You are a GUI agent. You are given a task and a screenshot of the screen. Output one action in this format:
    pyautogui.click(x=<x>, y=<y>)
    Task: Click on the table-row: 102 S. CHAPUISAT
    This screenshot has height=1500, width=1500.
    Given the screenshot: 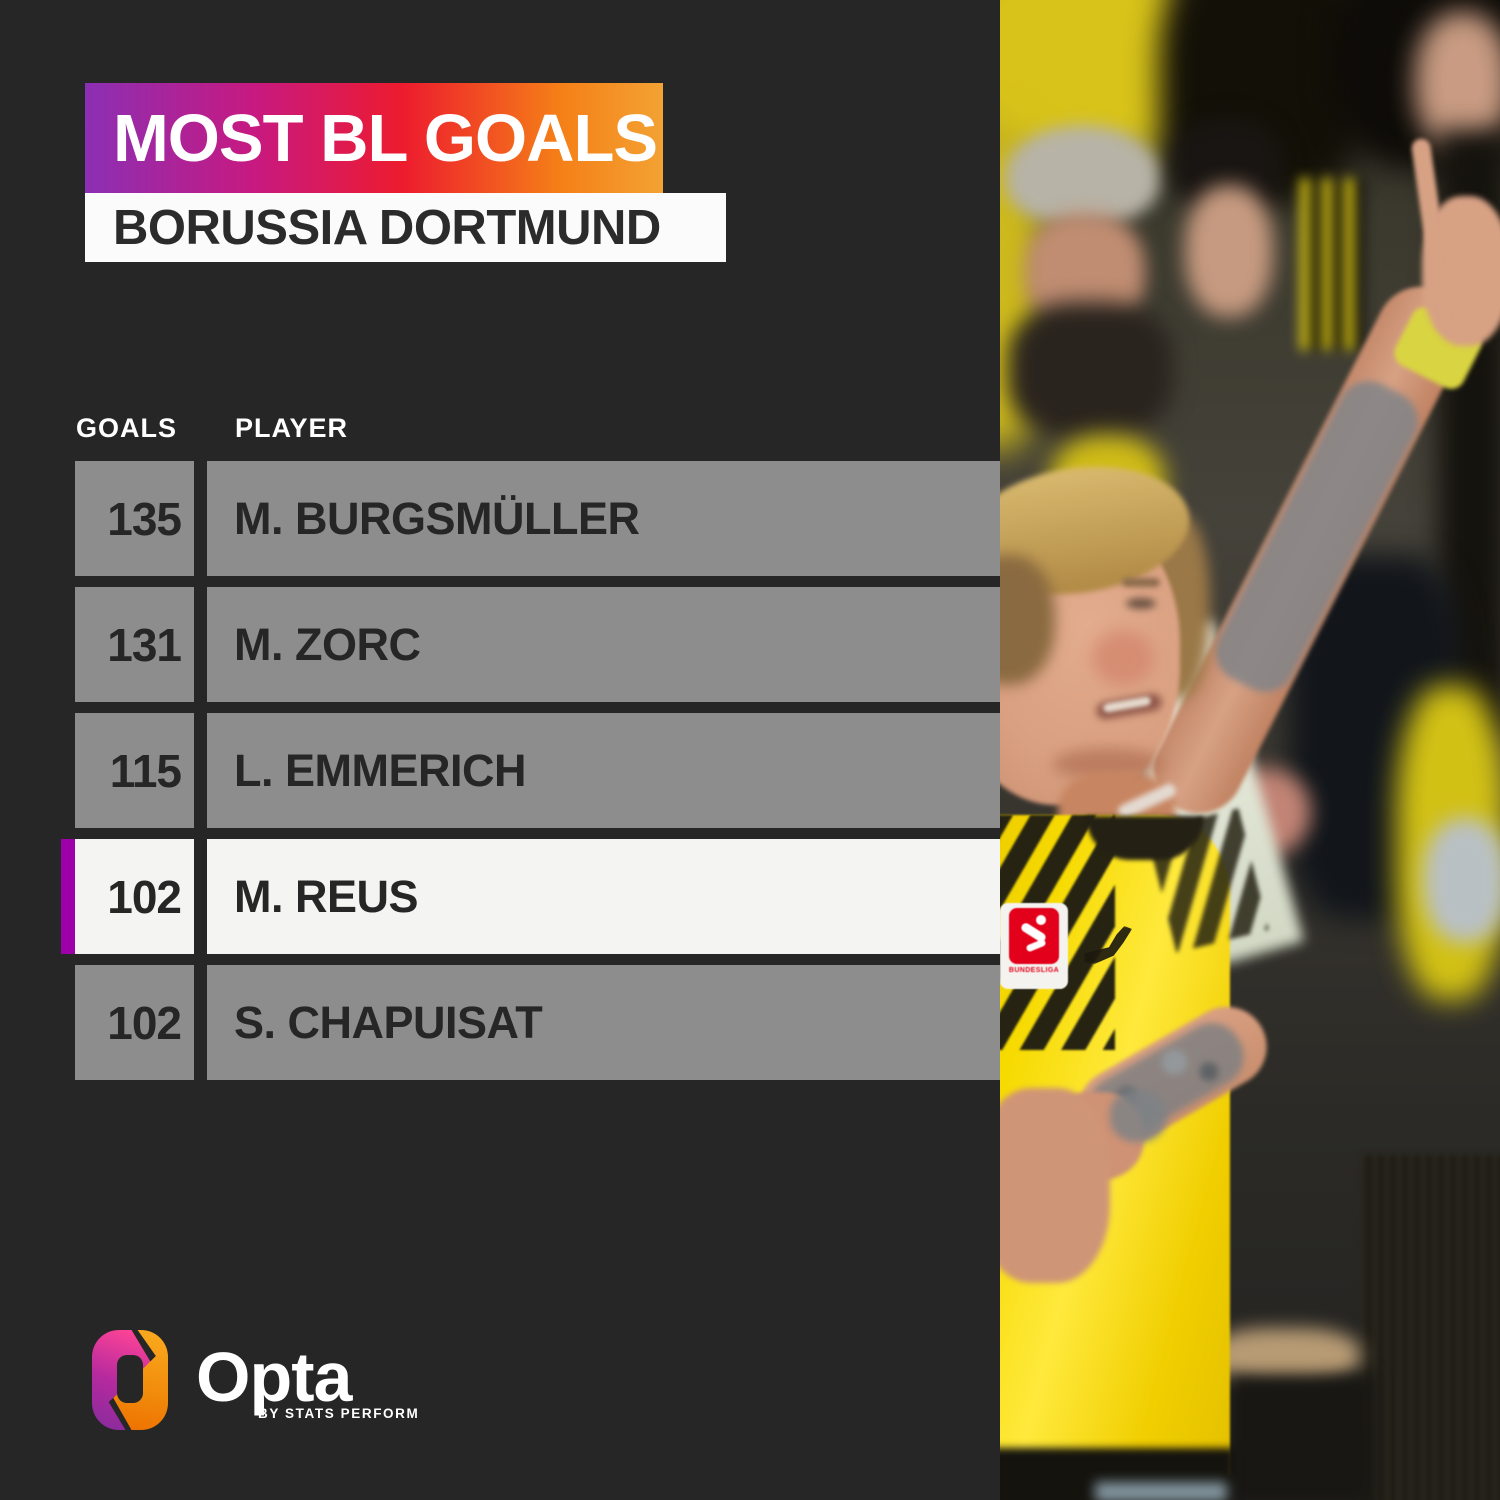 What is the action you would take?
    pyautogui.click(x=537, y=1022)
    